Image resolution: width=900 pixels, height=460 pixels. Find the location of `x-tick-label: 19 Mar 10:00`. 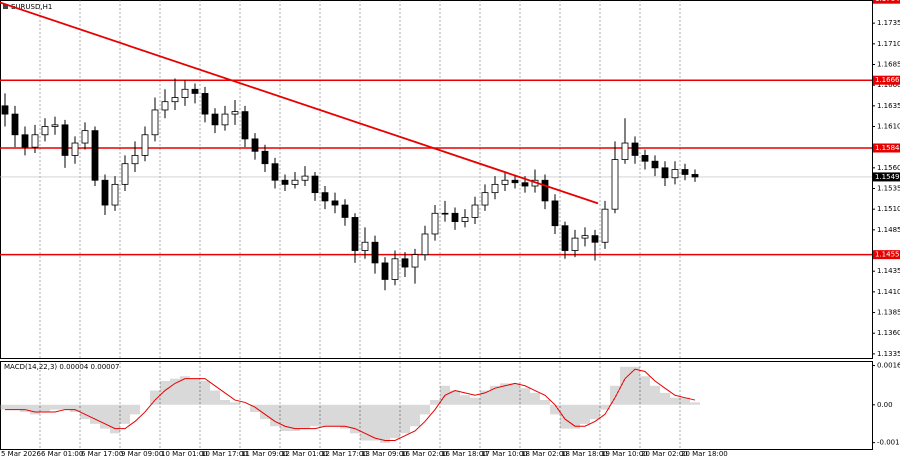

x-tick-label: 19 Mar 10:00 is located at coordinates (624, 454).